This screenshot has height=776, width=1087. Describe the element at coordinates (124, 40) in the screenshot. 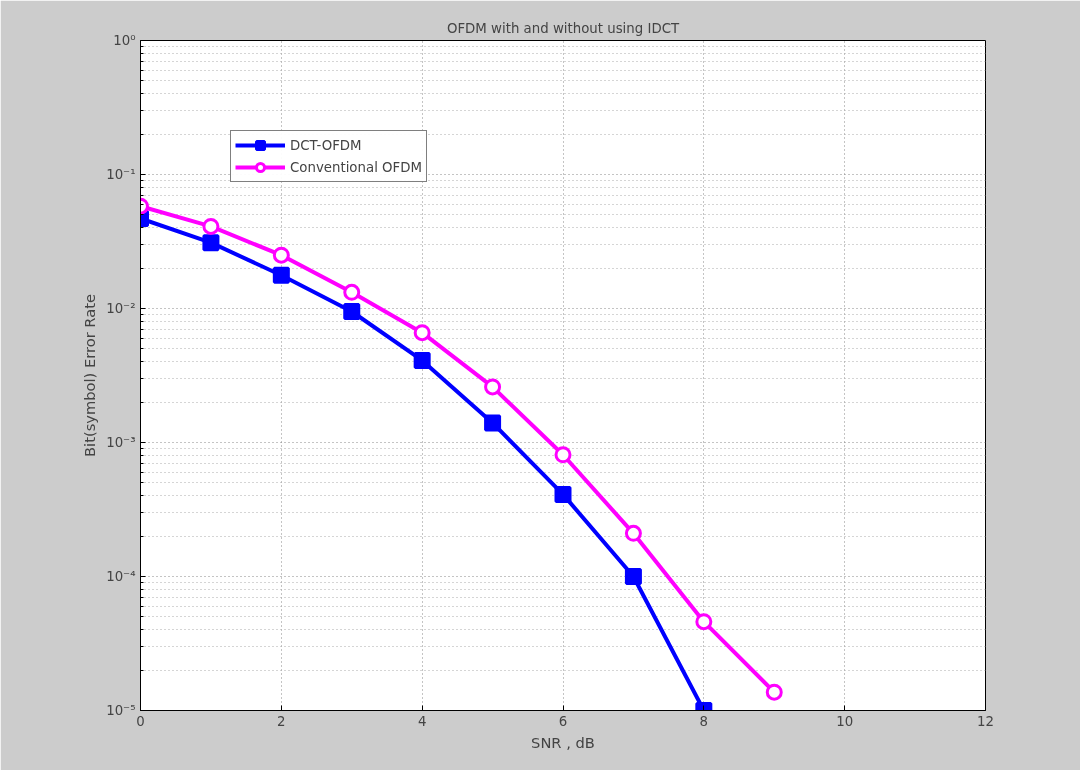

I see `y-tick-label: 10⁰` at that location.